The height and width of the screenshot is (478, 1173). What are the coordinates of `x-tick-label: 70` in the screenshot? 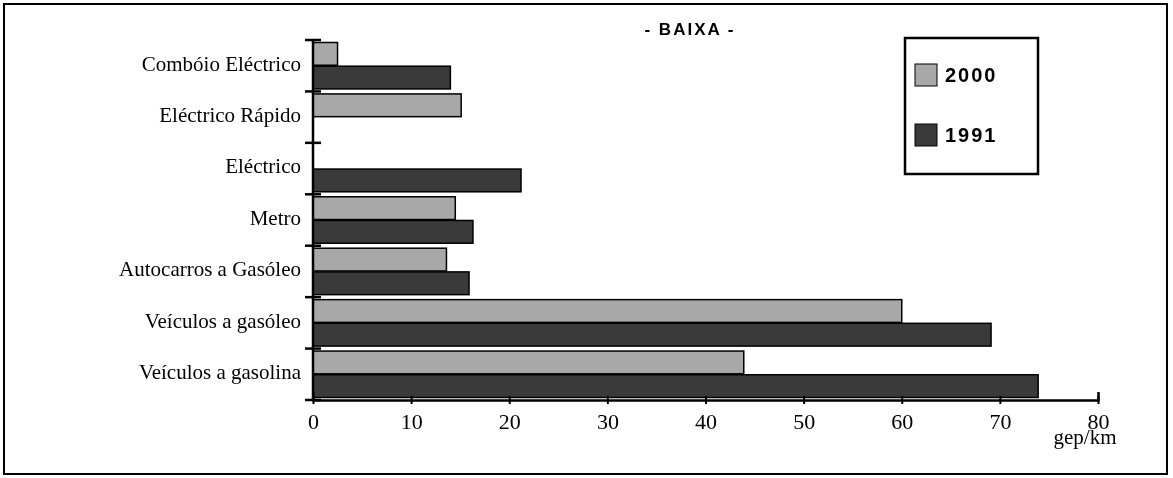 It's located at (1000, 422).